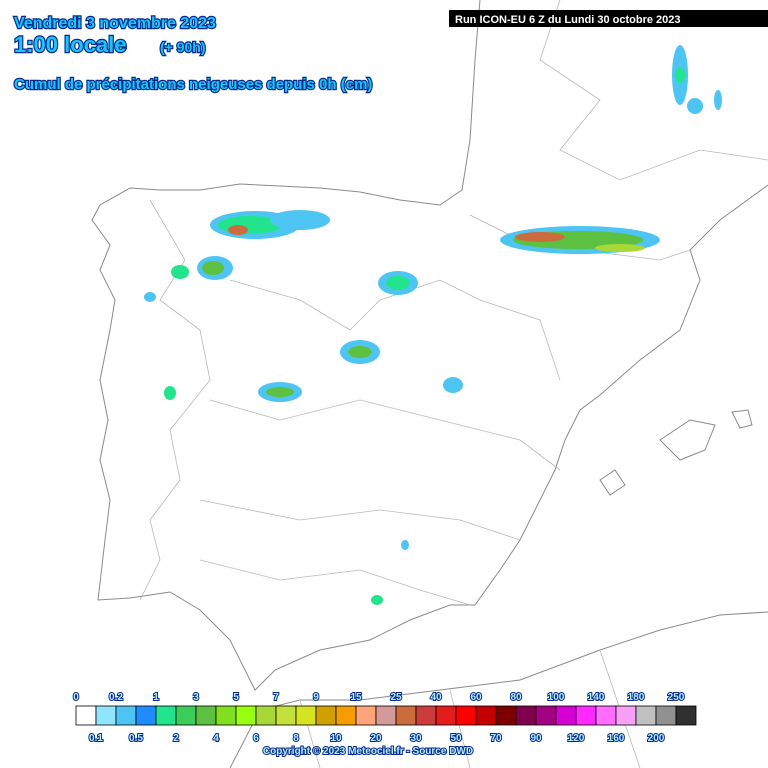  Describe the element at coordinates (96, 738) in the screenshot. I see `legend-label: 0.1` at that location.